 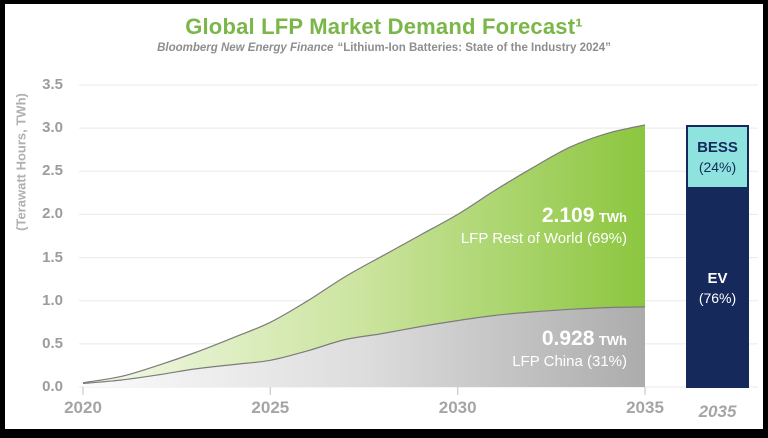 What do you see at coordinates (645, 407) in the screenshot?
I see `x-tick-label: 2035` at bounding box center [645, 407].